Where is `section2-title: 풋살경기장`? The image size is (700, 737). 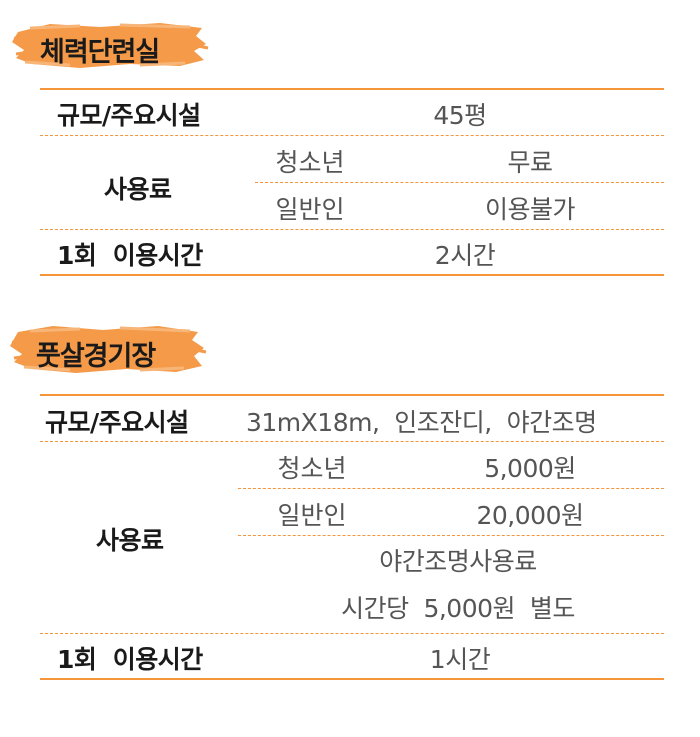
section2-title: 풋살경기장 is located at coordinates (96, 356).